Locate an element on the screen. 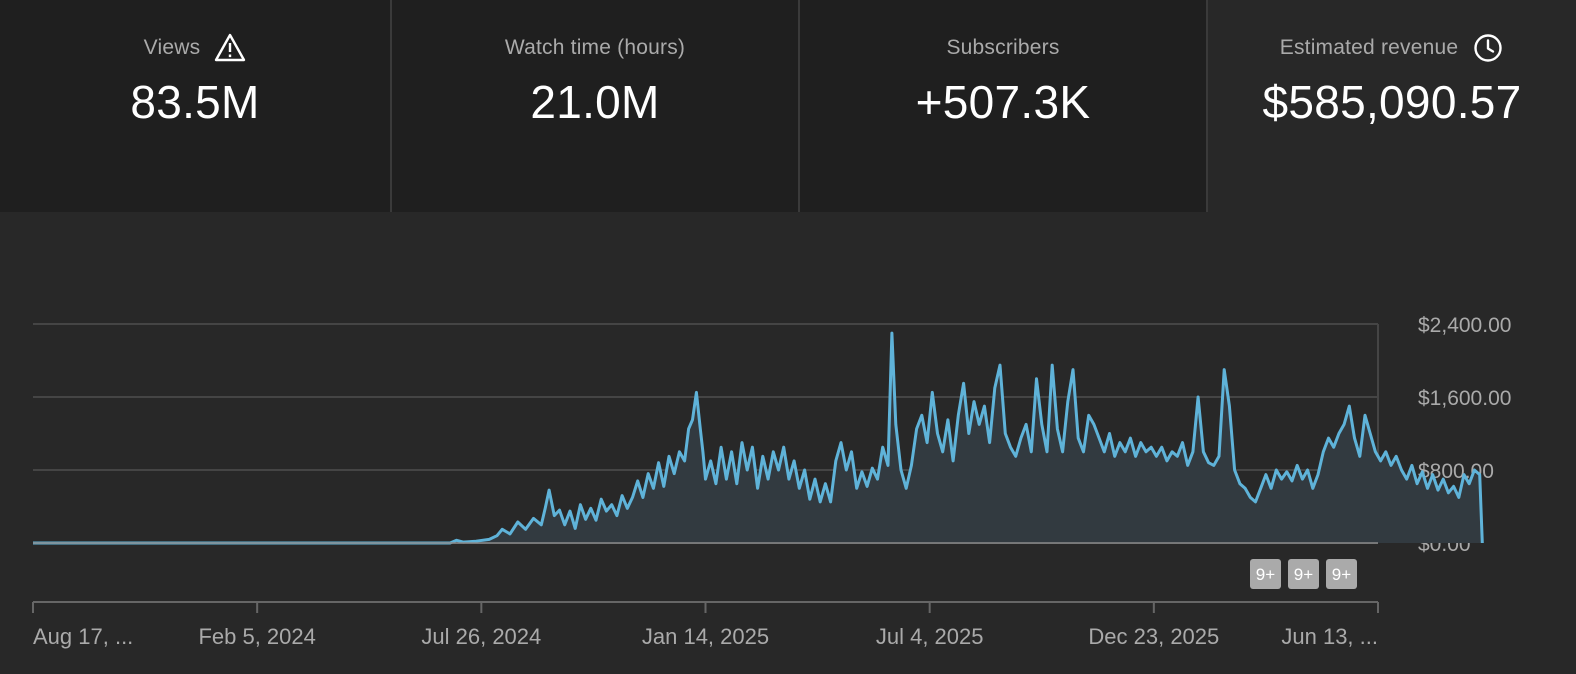 This screenshot has height=674, width=1576. metric-card-watch-time: Watch time (hours) 21.0M is located at coordinates (594, 106).